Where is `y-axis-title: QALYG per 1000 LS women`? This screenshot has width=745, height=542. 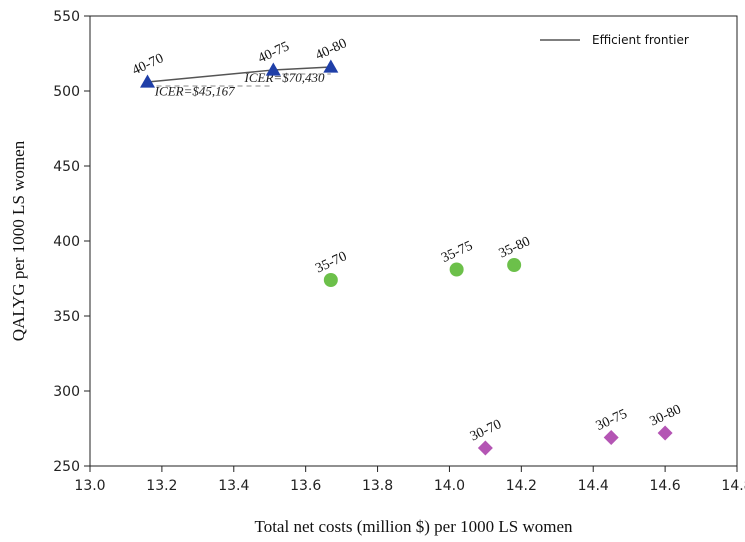 y-axis-title: QALYG per 1000 LS women is located at coordinates (18, 240).